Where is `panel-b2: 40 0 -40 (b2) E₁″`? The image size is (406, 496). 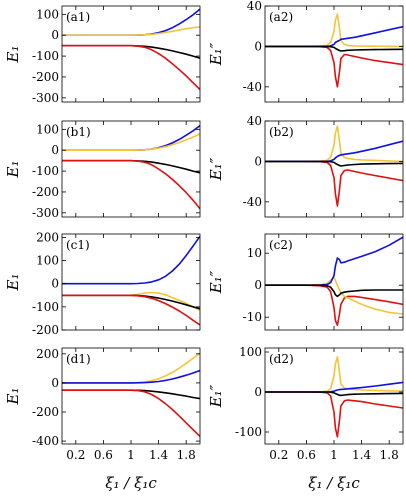
panel-b2: 40 0 -40 (b2) E₁″ is located at coordinates (305, 166).